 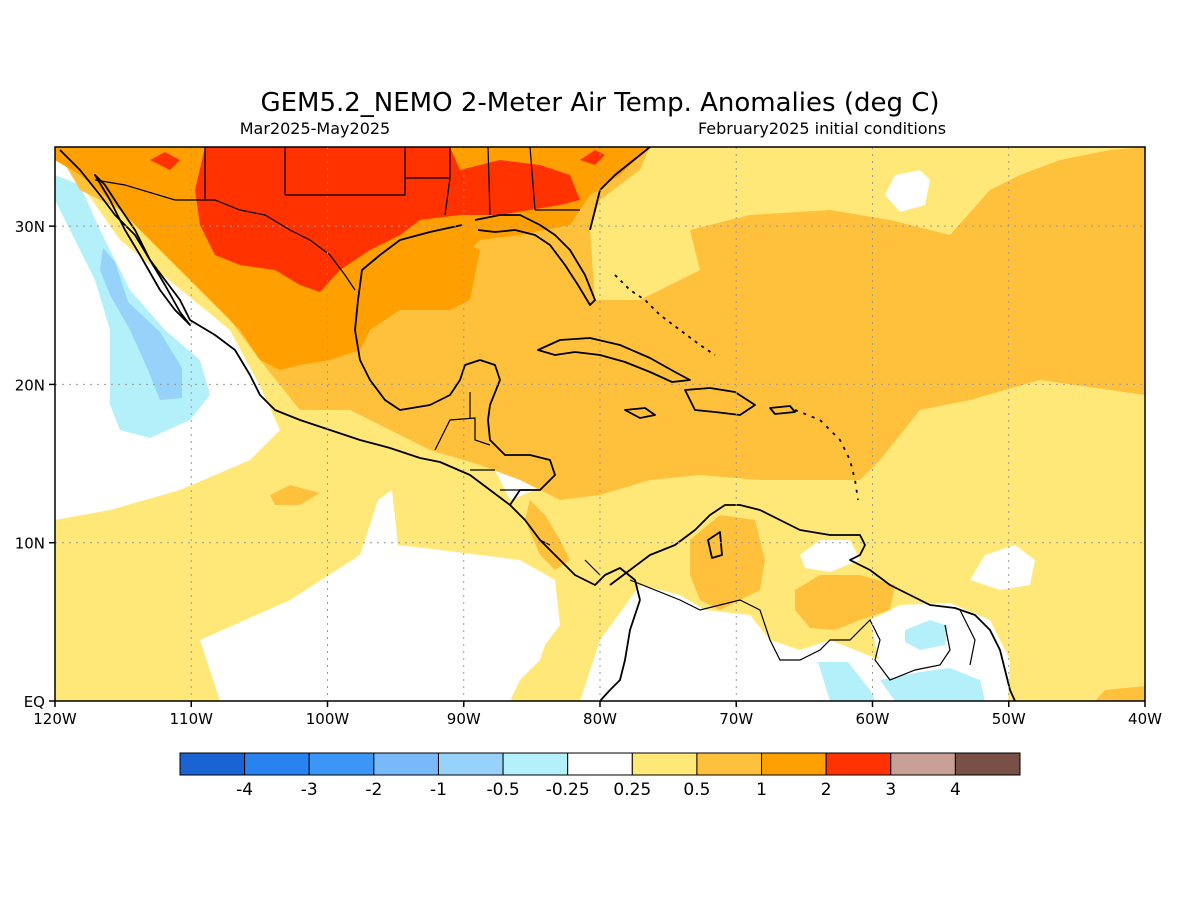 I want to click on x-tick-label: 110W, so click(x=192, y=719).